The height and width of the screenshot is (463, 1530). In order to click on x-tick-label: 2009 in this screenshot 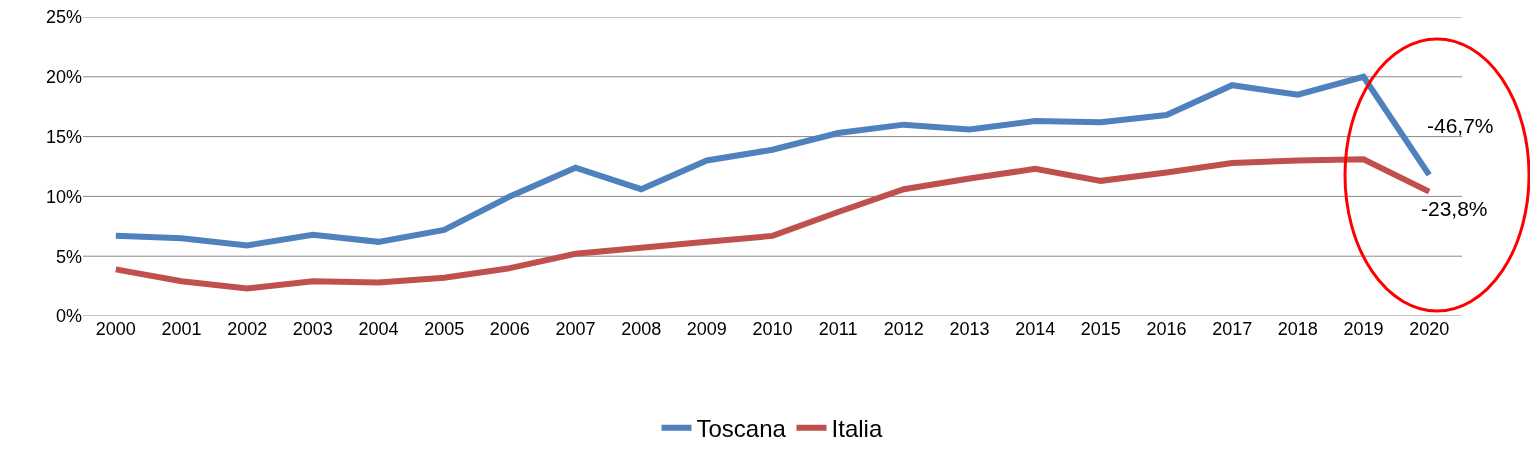, I will do `click(706, 329)`.